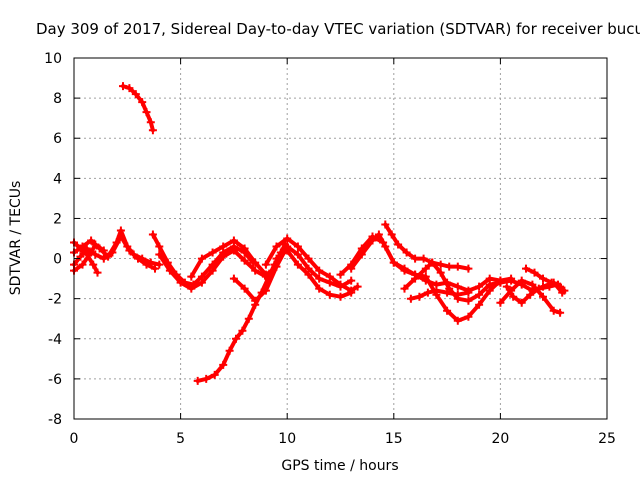 This screenshot has width=640, height=480. I want to click on y-tick-label: 8, so click(57, 99).